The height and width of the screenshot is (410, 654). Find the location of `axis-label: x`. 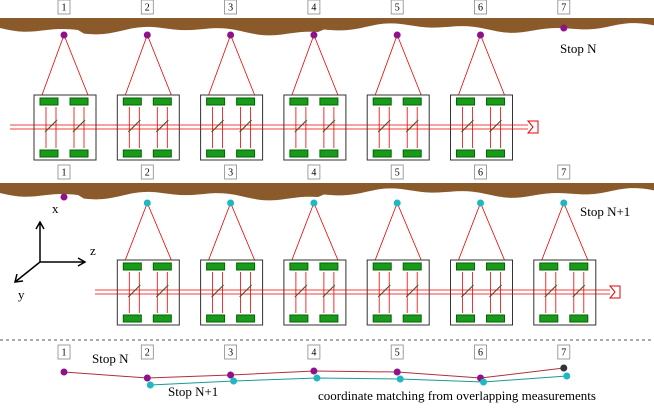

axis-label: x is located at coordinates (55, 208).